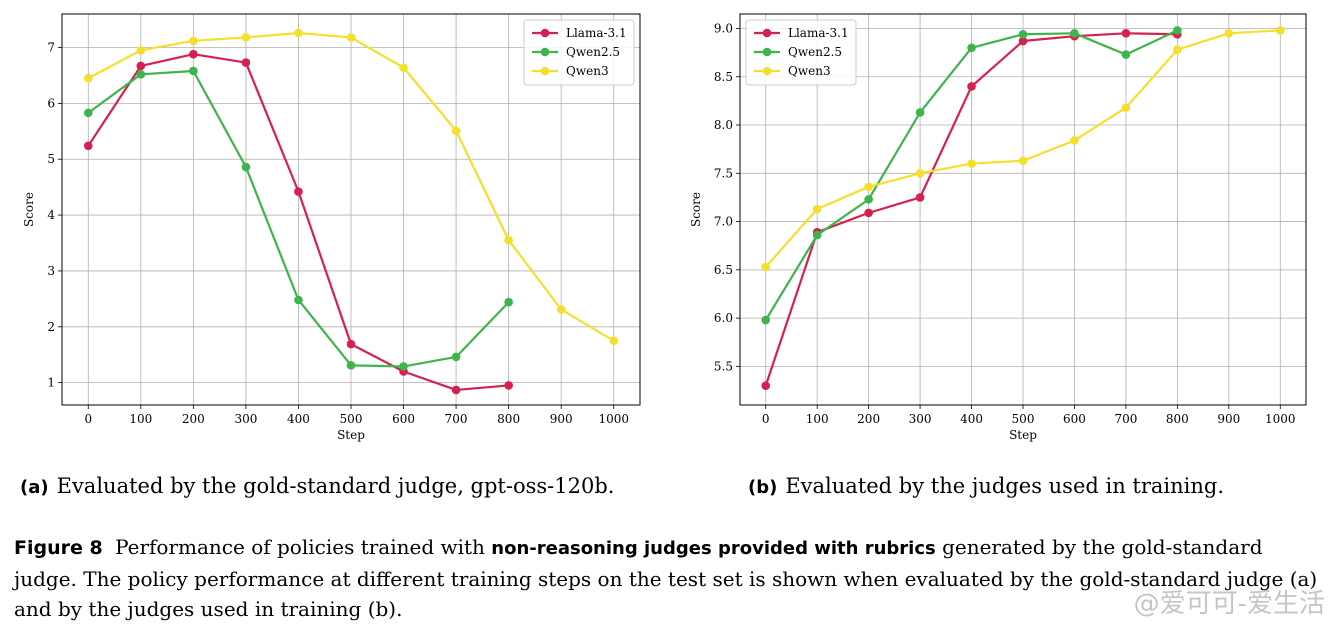 Image resolution: width=1335 pixels, height=630 pixels. What do you see at coordinates (300, 547) in the screenshot?
I see `figure-caption-text-before: Performance of policies trained with` at bounding box center [300, 547].